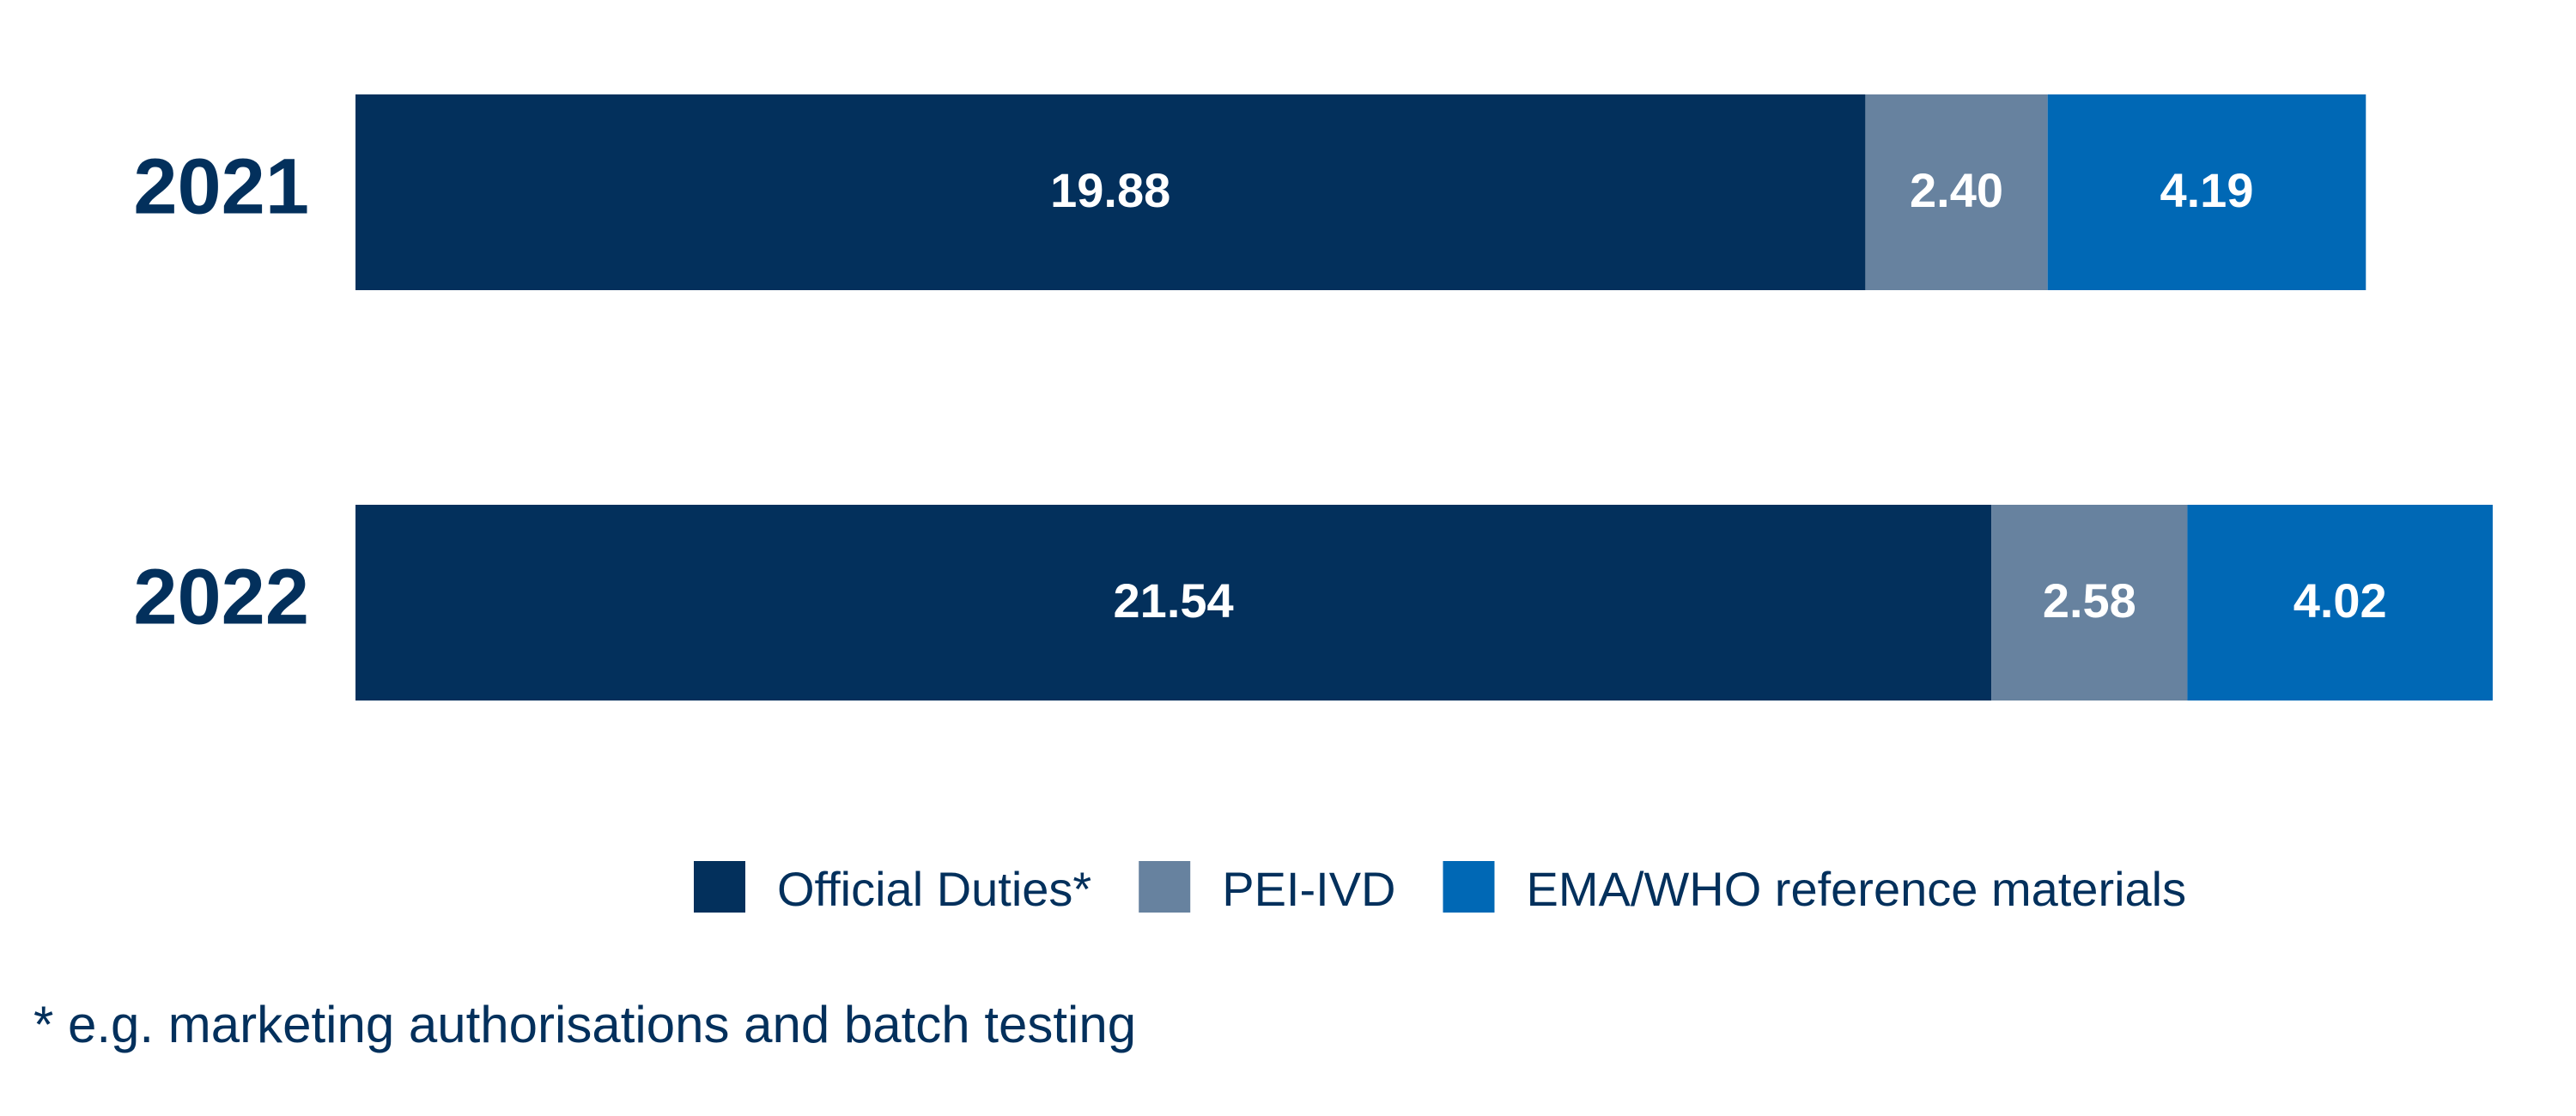 The height and width of the screenshot is (1116, 2576). I want to click on legend-label: EMA/WHO reference materials, so click(1856, 889).